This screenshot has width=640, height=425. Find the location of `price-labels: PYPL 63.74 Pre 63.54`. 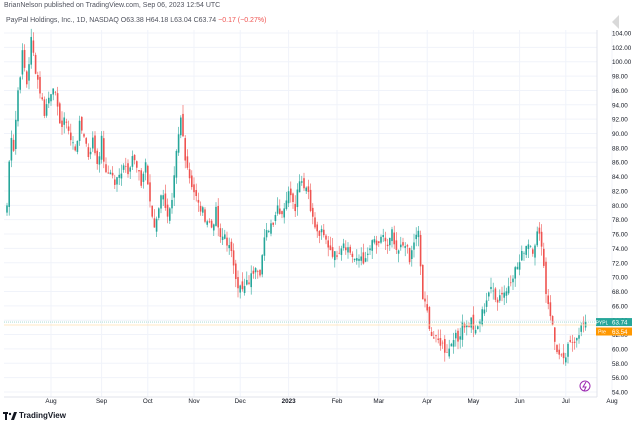

price-labels: PYPL 63.74 Pre 63.54 is located at coordinates (318, 327).